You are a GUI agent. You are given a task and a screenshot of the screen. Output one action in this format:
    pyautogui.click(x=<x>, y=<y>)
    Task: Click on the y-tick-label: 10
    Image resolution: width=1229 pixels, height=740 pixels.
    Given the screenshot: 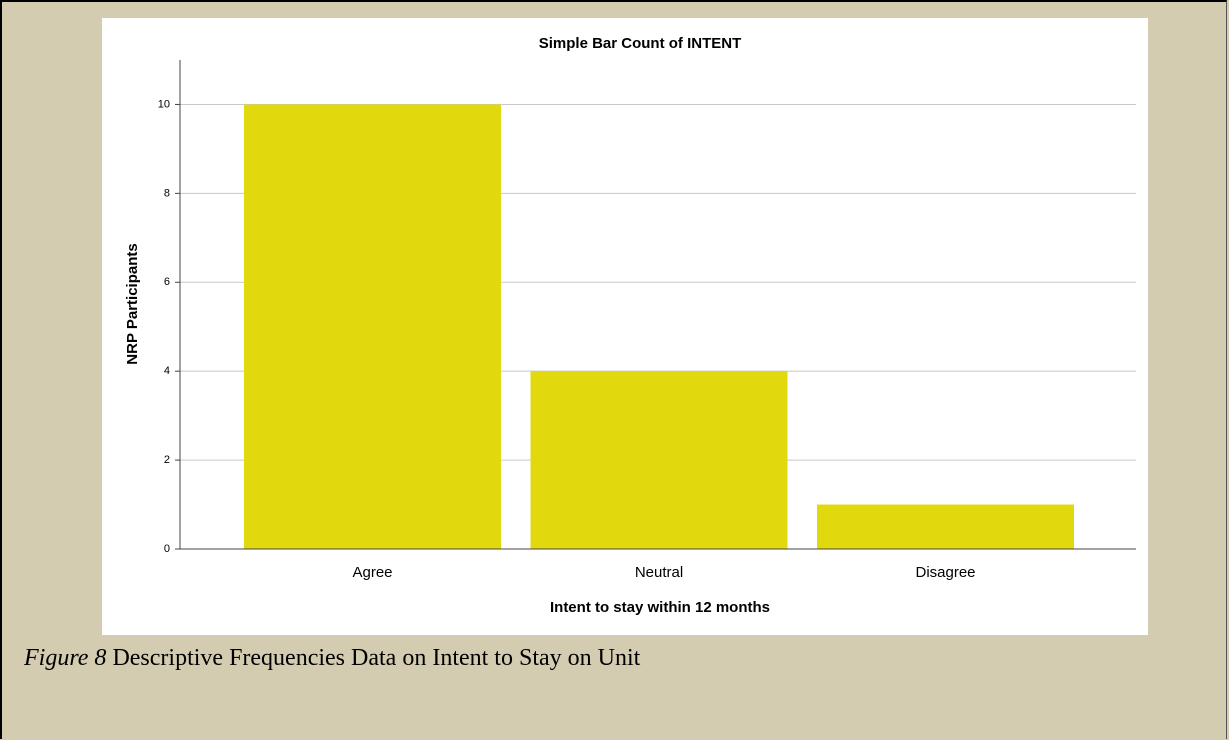 What is the action you would take?
    pyautogui.click(x=164, y=104)
    